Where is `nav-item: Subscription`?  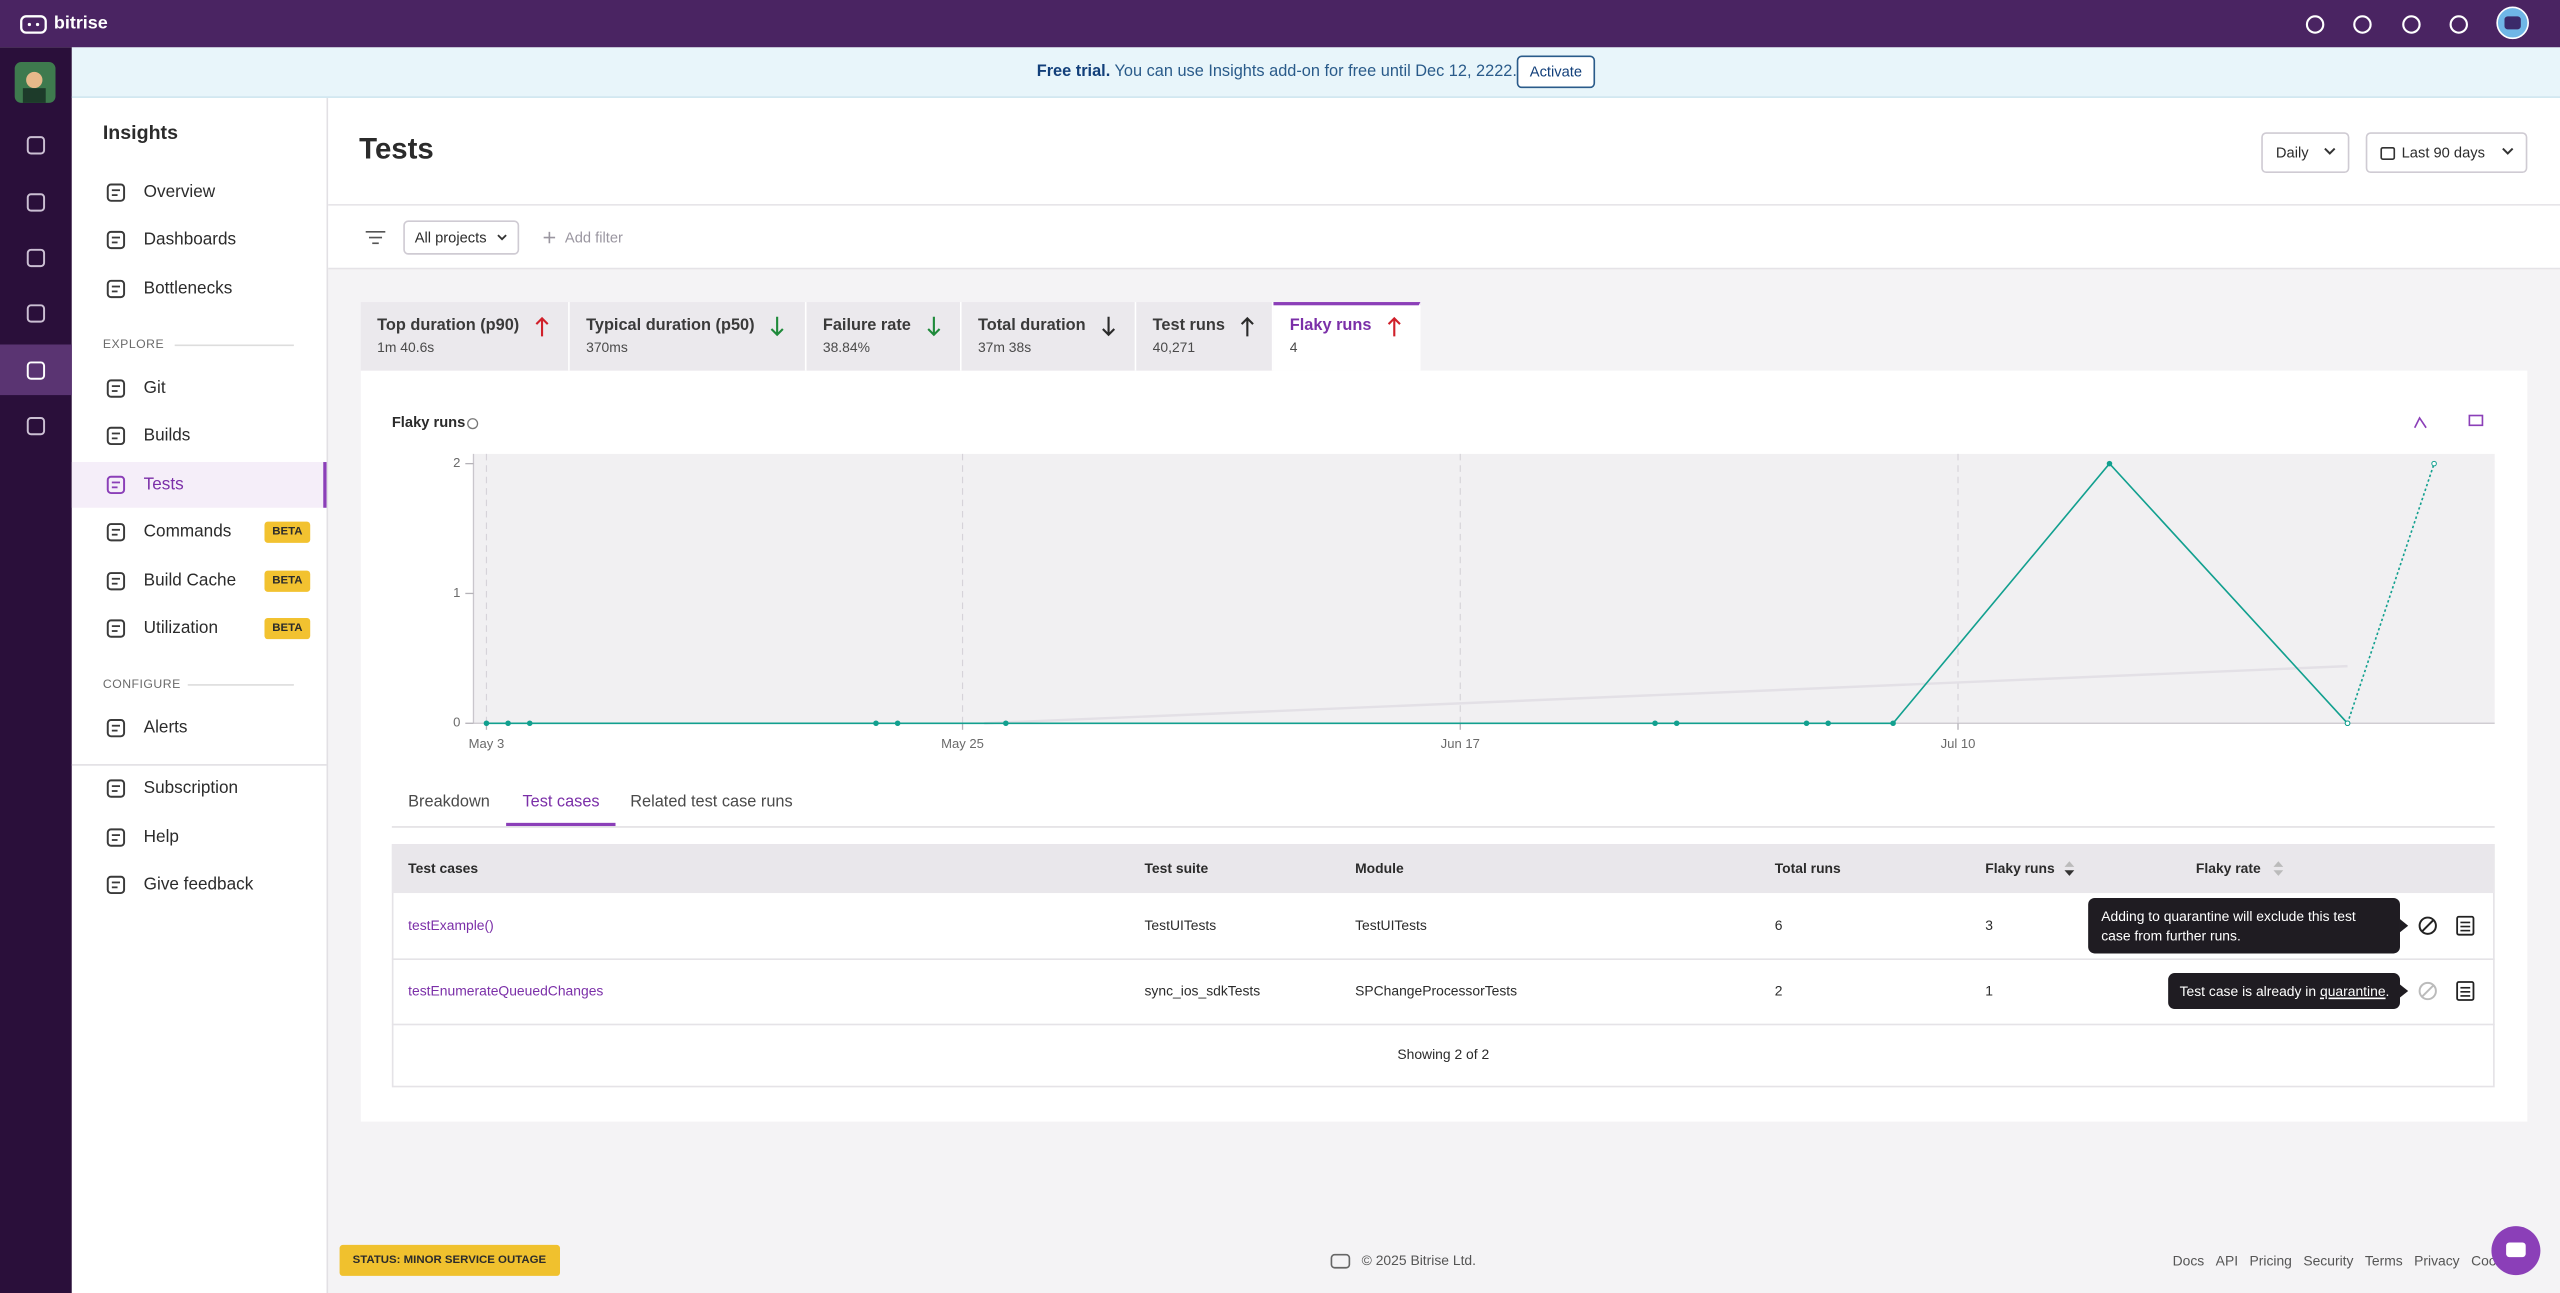
nav-item: Subscription is located at coordinates (191, 788).